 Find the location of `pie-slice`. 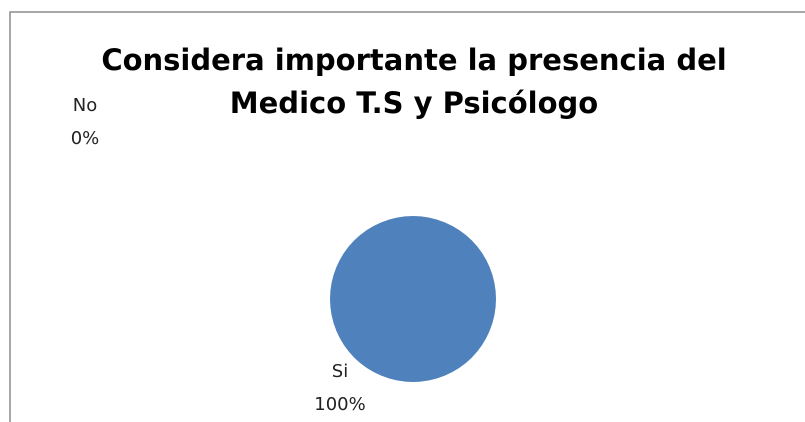

pie-slice is located at coordinates (413, 299).